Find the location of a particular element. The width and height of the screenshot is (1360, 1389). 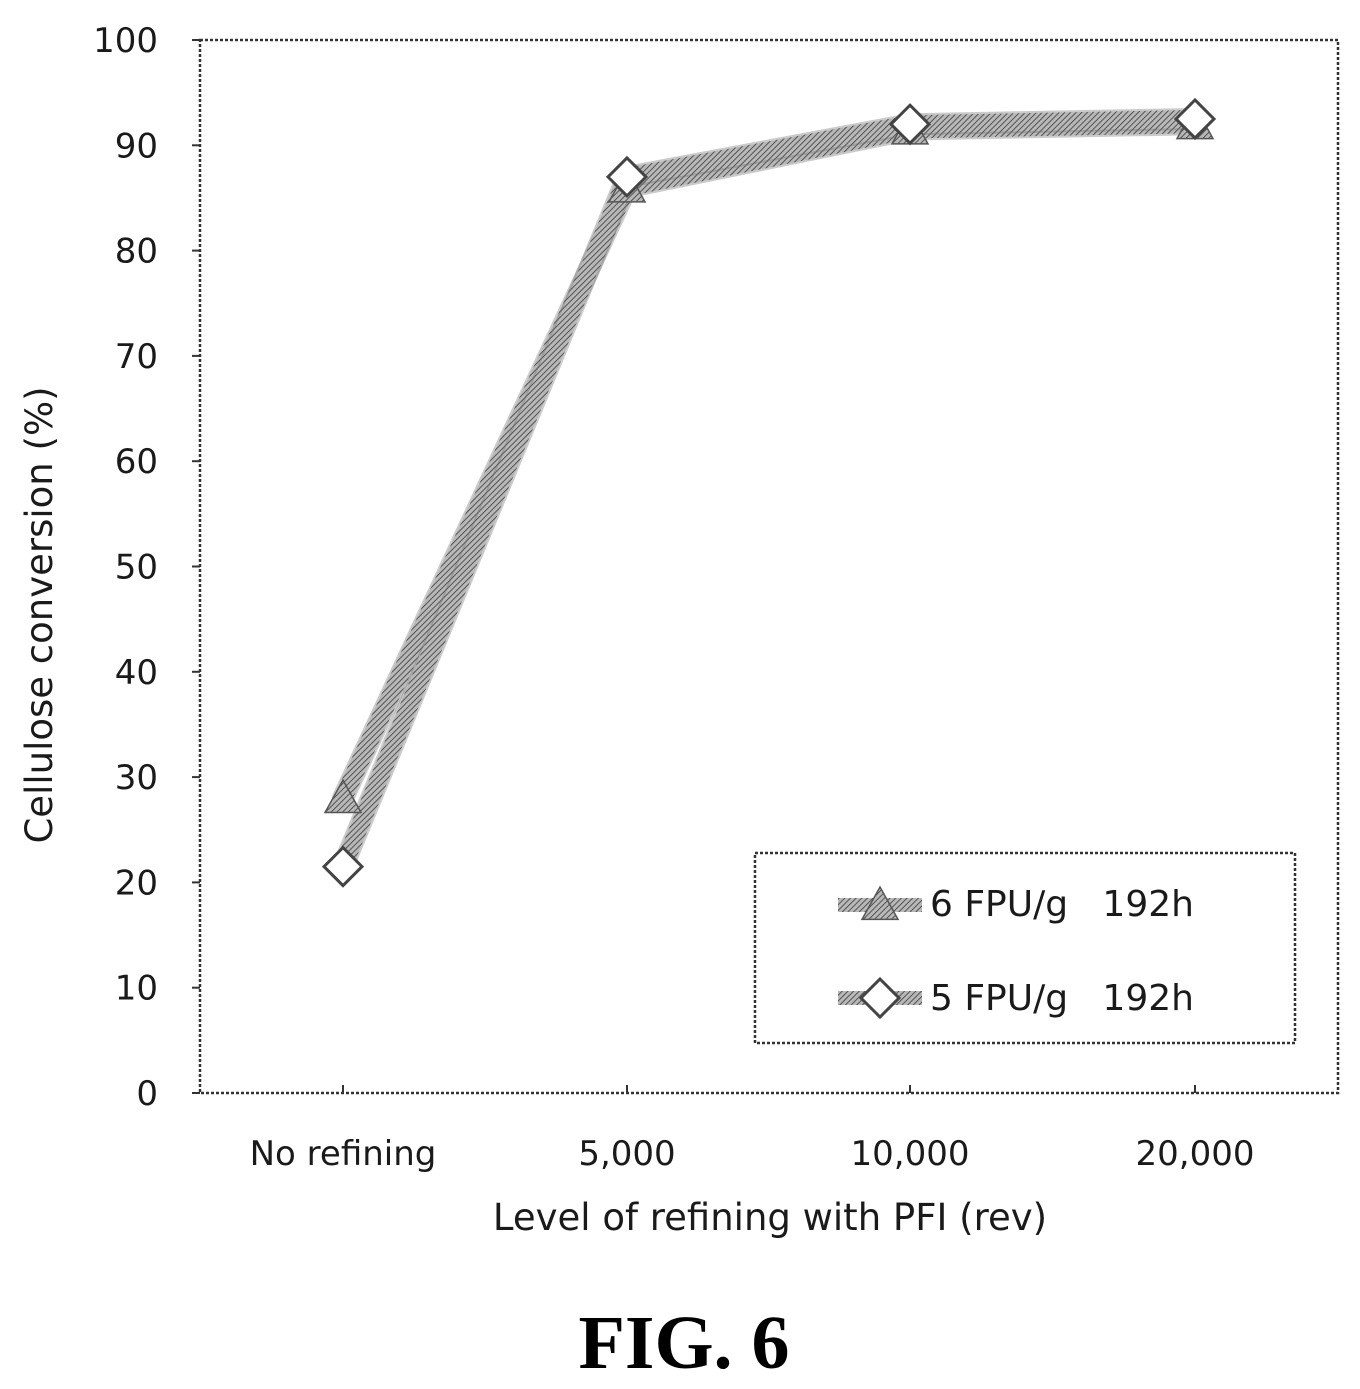

x-axis-ticks: No refining 5,000 10,000 20,000 is located at coordinates (752, 1129).